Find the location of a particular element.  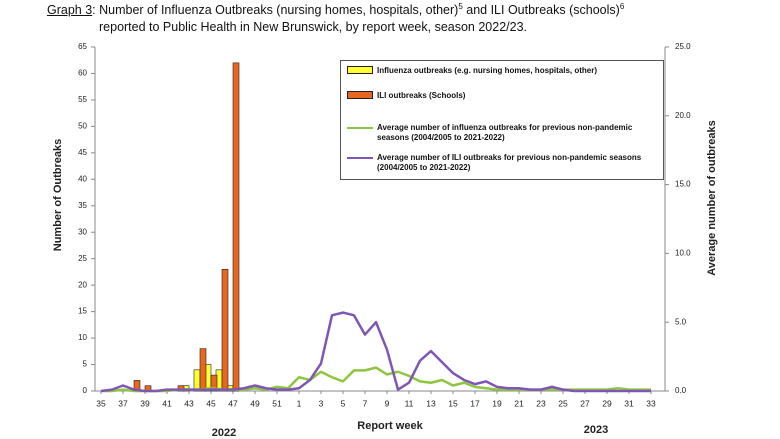

x-tick-label: 5 is located at coordinates (343, 403).